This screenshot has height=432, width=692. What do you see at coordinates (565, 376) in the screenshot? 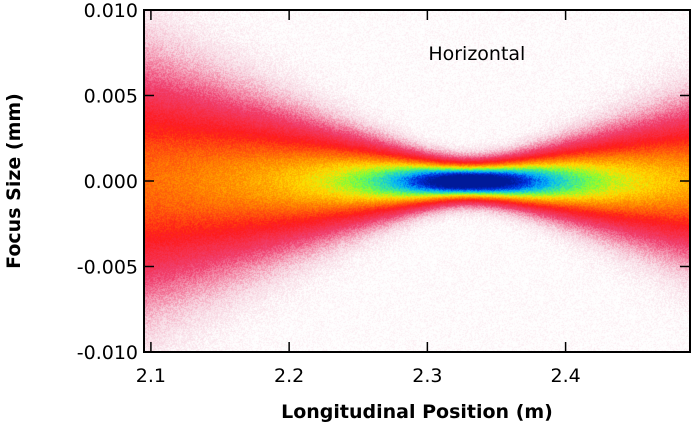
I see `x-tick-label: 2.4` at bounding box center [565, 376].